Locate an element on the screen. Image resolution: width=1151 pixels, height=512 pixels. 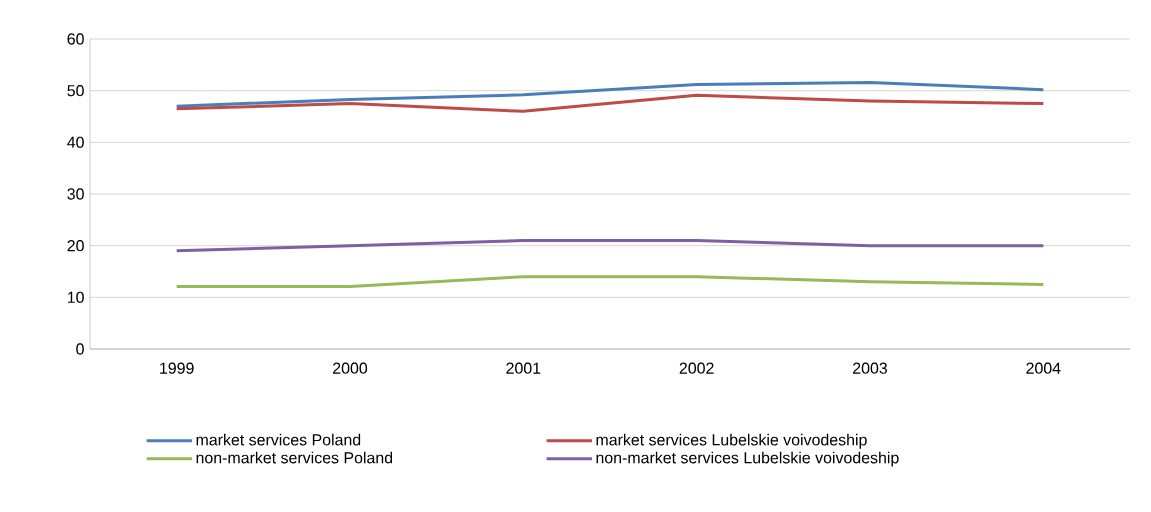
x-tick-label: 2004 is located at coordinates (1043, 368).